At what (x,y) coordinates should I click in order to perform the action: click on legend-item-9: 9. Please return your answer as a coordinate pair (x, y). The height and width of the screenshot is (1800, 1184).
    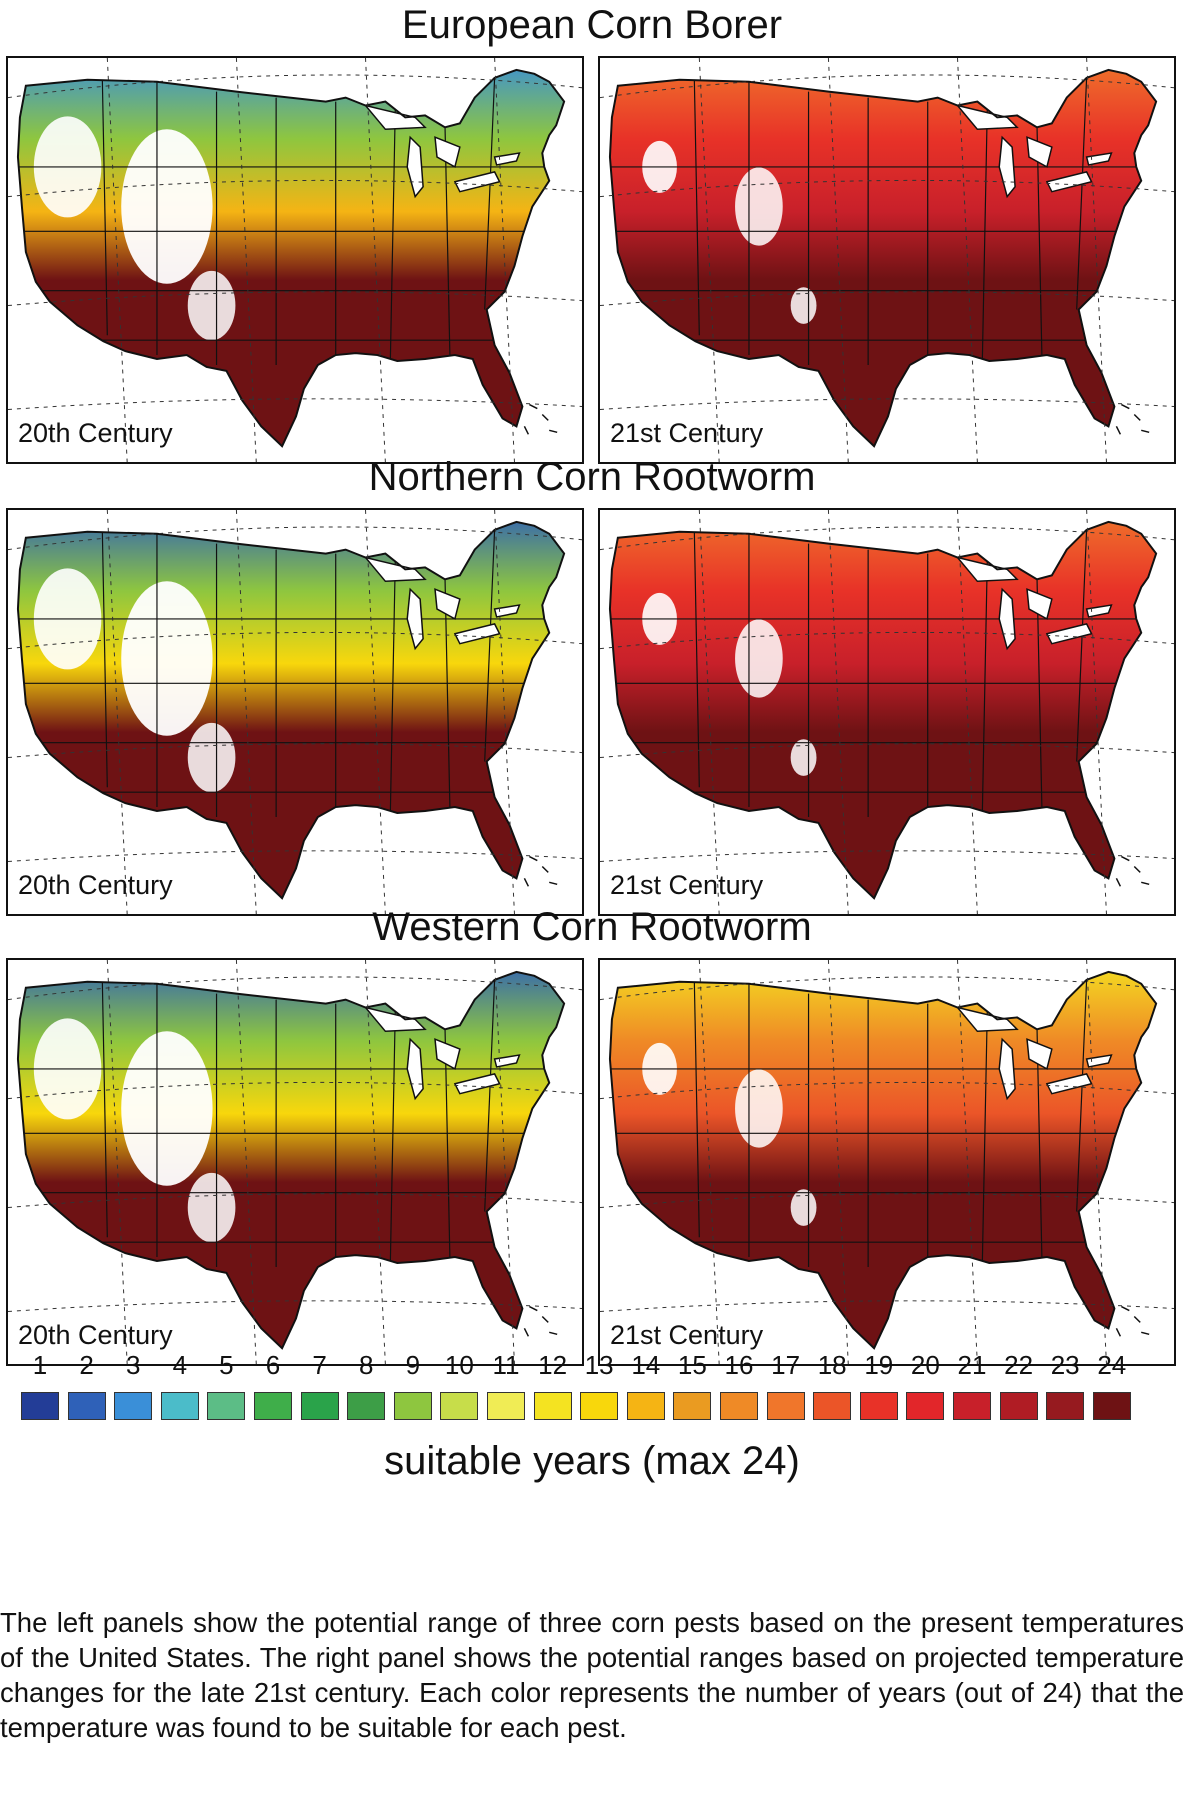
    Looking at the image, I should click on (413, 1385).